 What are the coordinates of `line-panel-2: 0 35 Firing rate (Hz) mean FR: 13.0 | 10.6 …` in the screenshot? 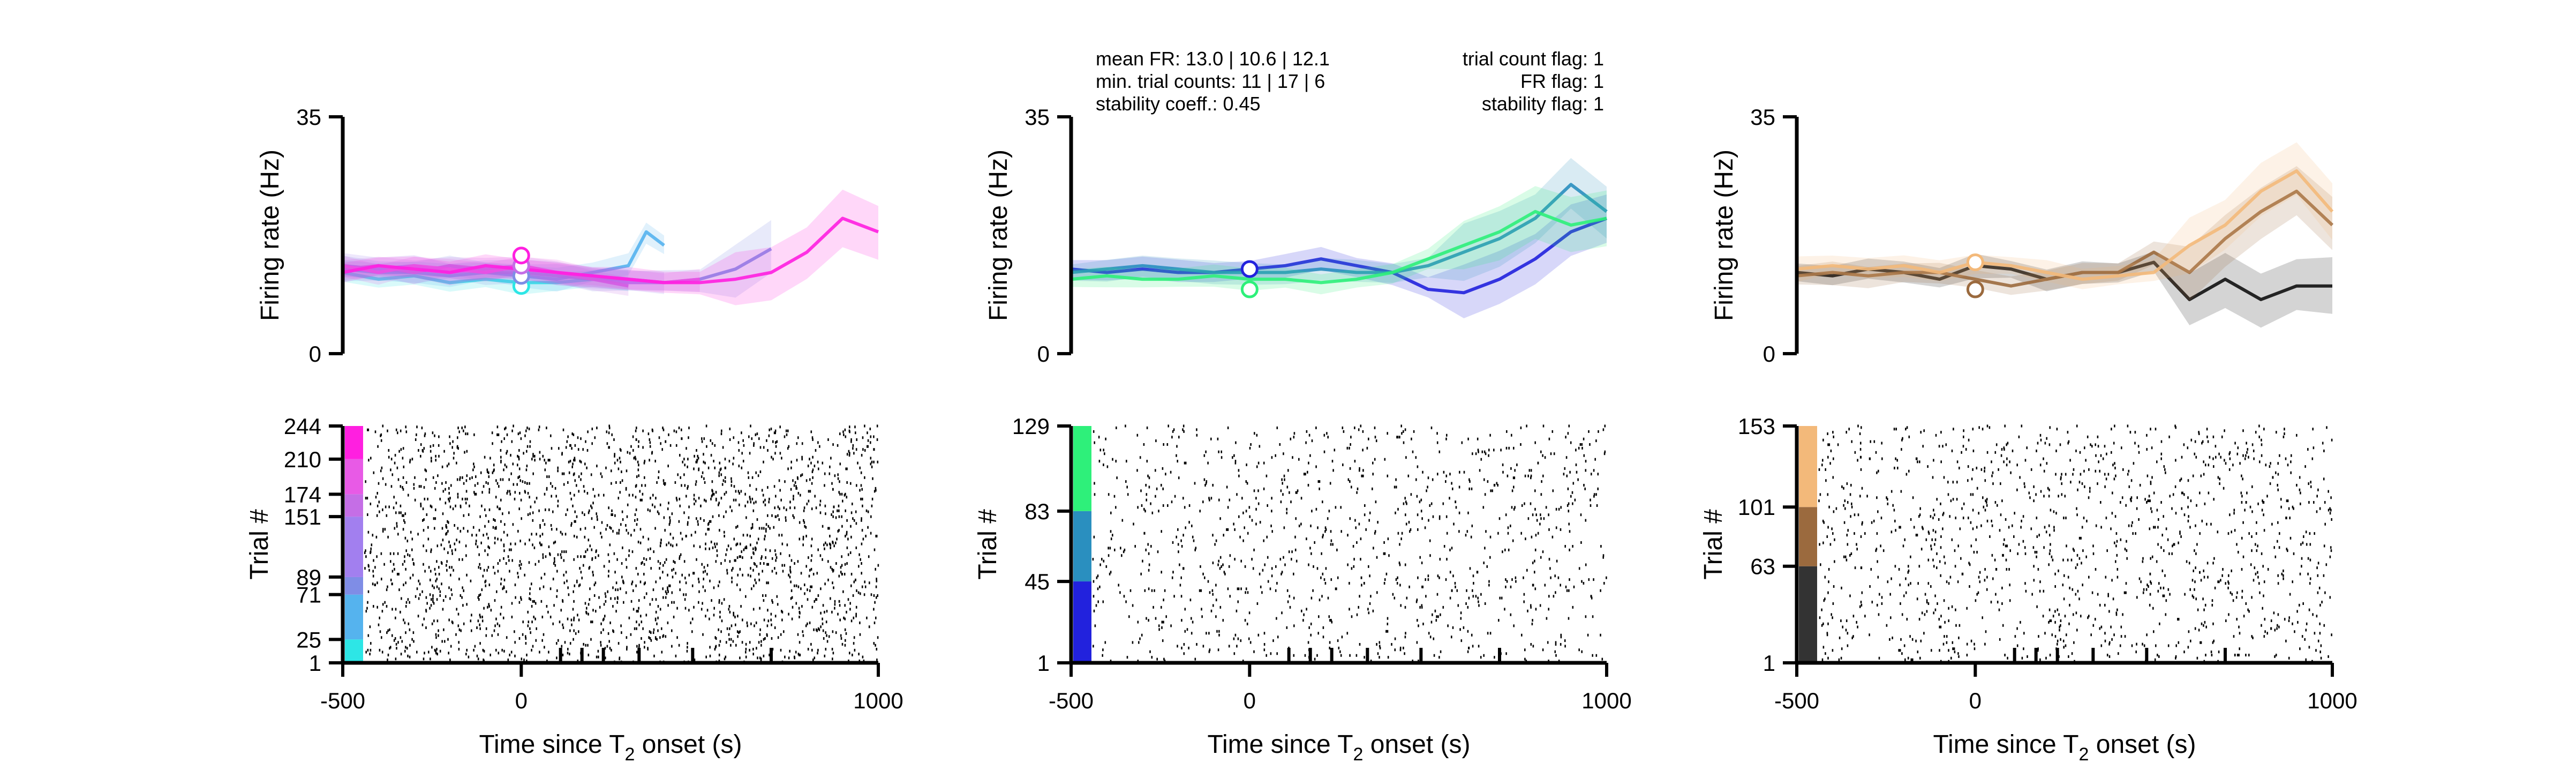 It's located at (1296, 207).